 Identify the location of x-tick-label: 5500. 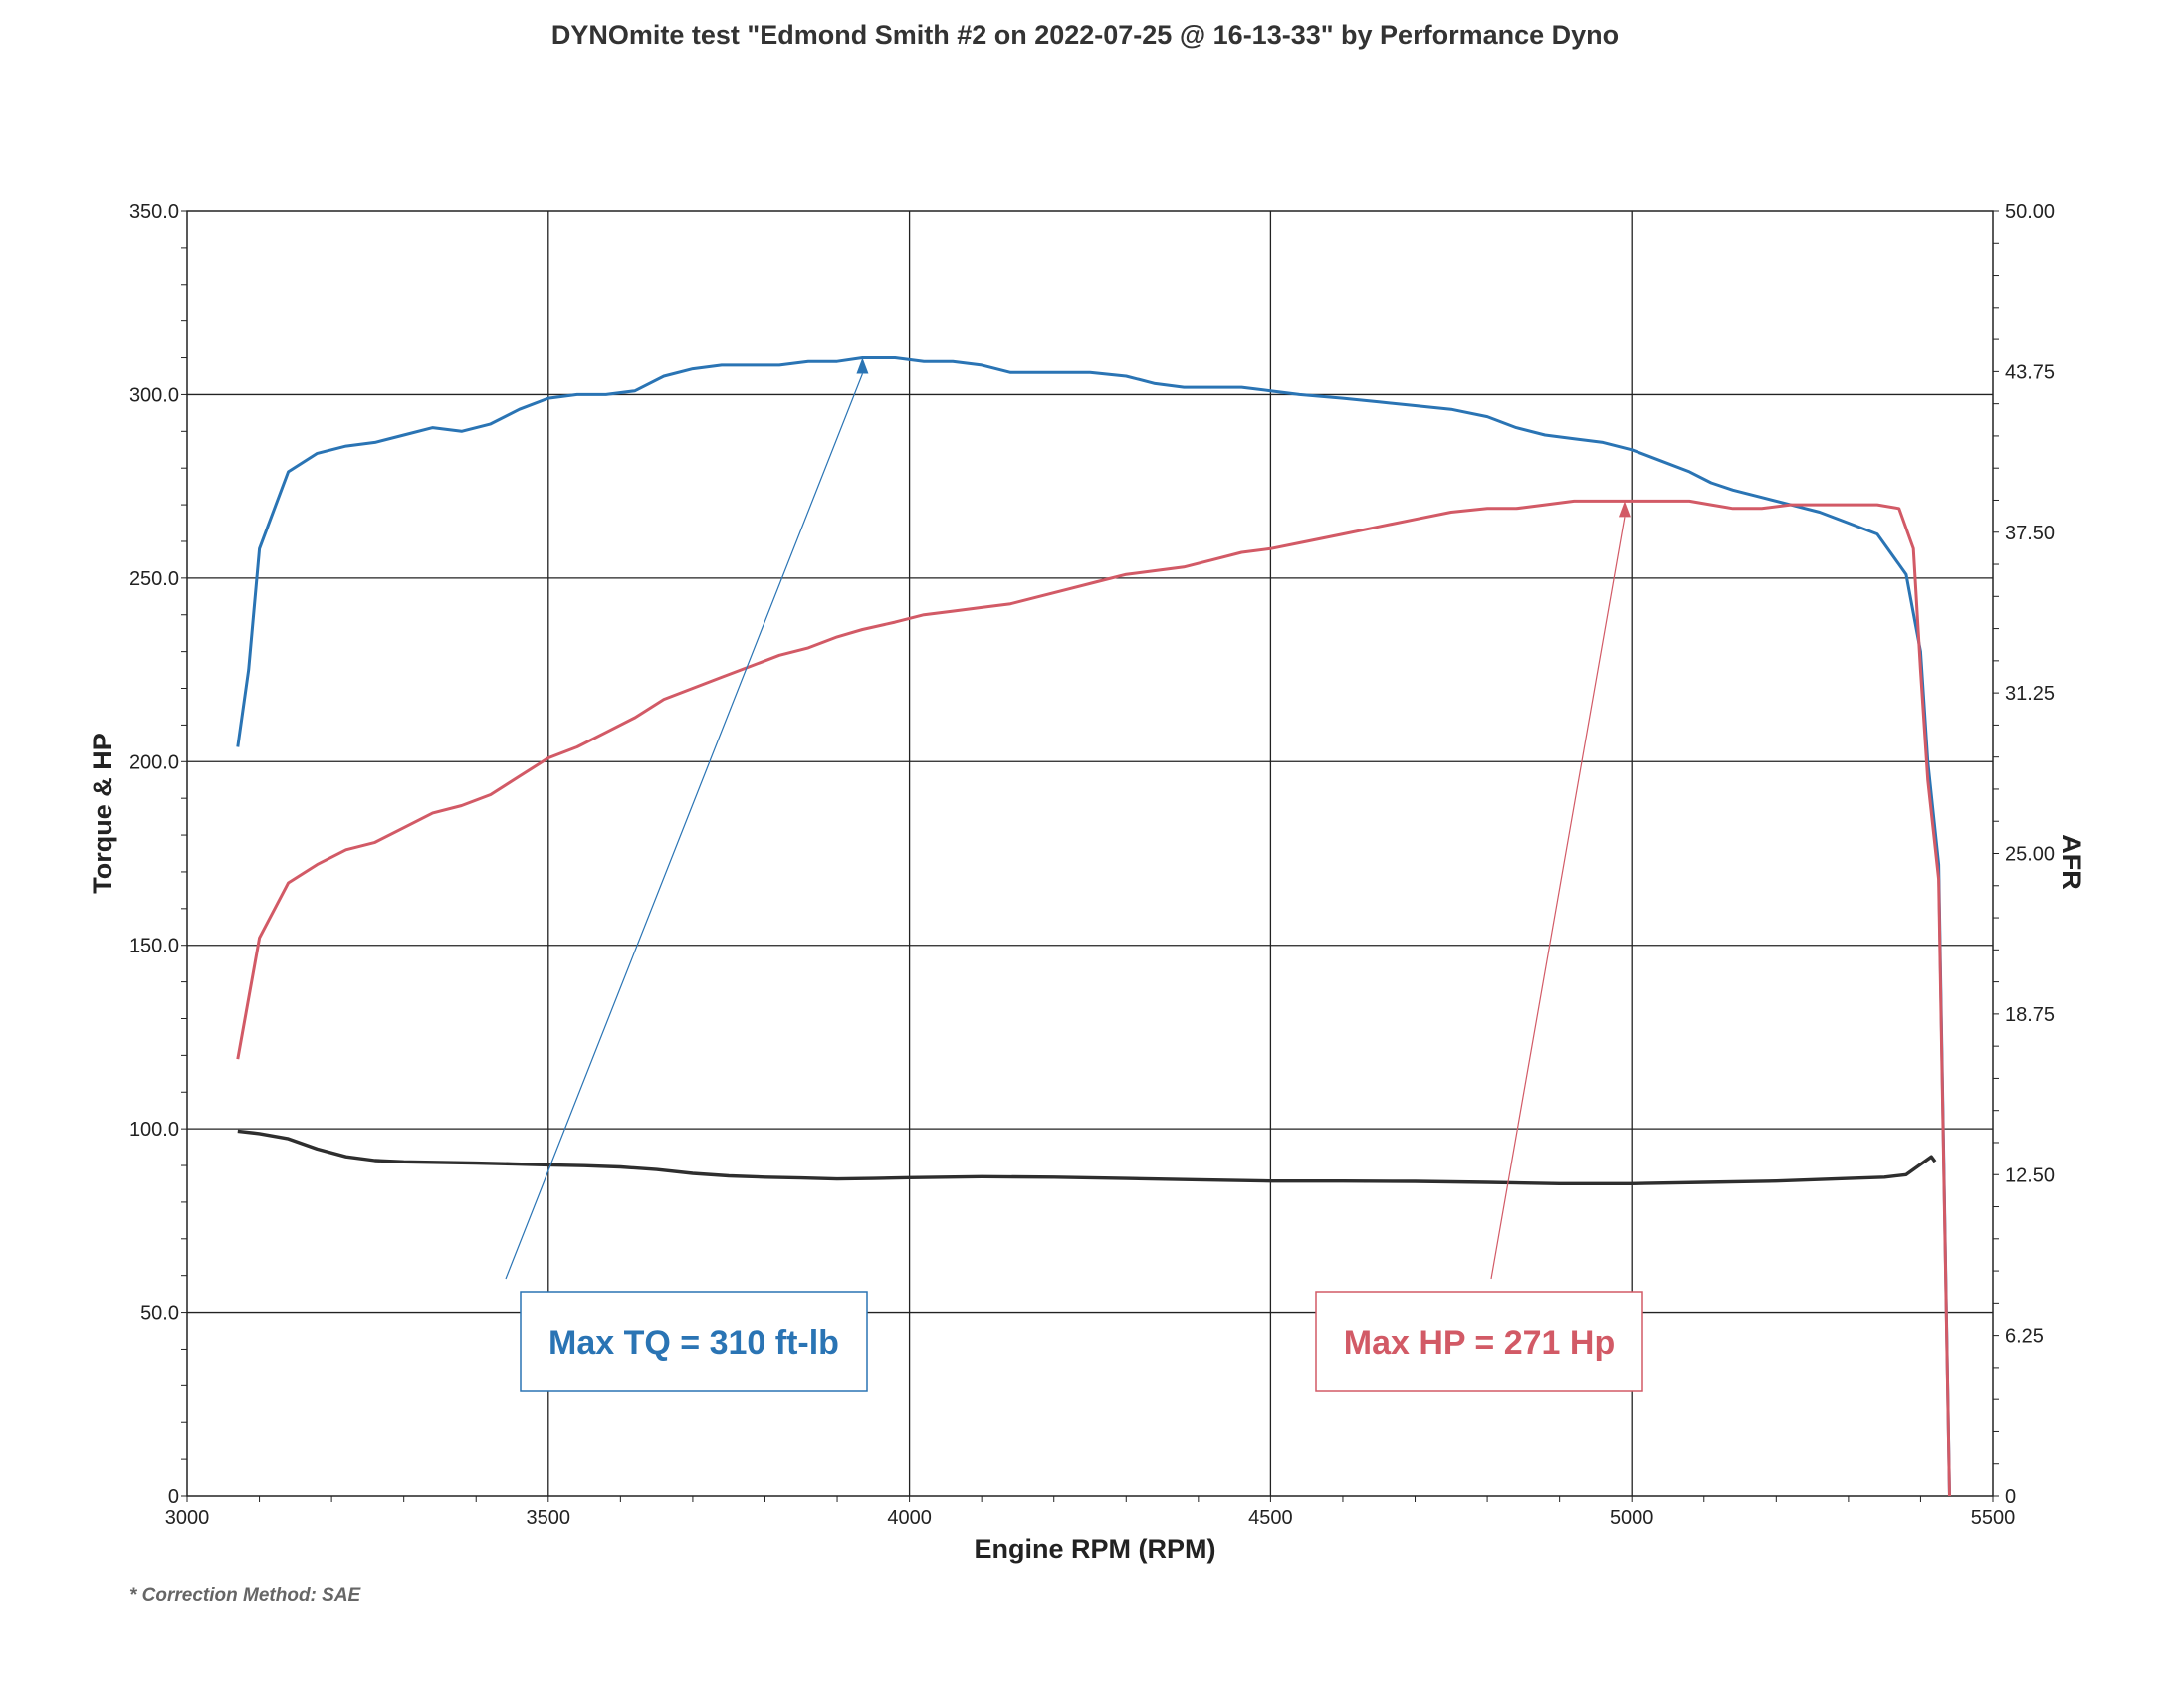
(1993, 1518).